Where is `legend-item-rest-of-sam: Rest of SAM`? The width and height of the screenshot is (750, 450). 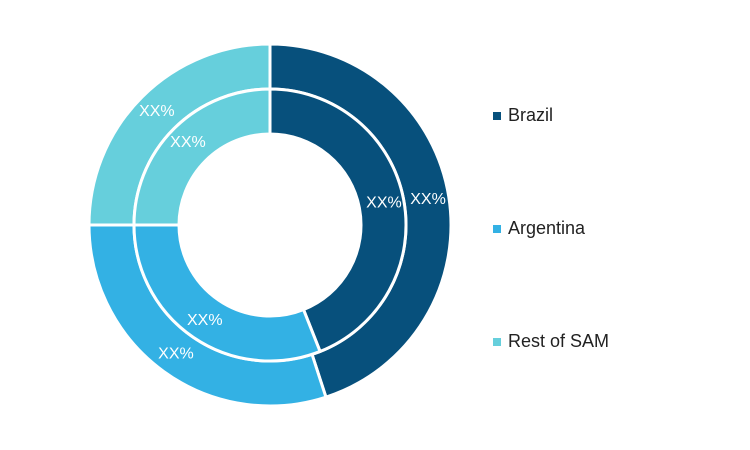 legend-item-rest-of-sam: Rest of SAM is located at coordinates (551, 341).